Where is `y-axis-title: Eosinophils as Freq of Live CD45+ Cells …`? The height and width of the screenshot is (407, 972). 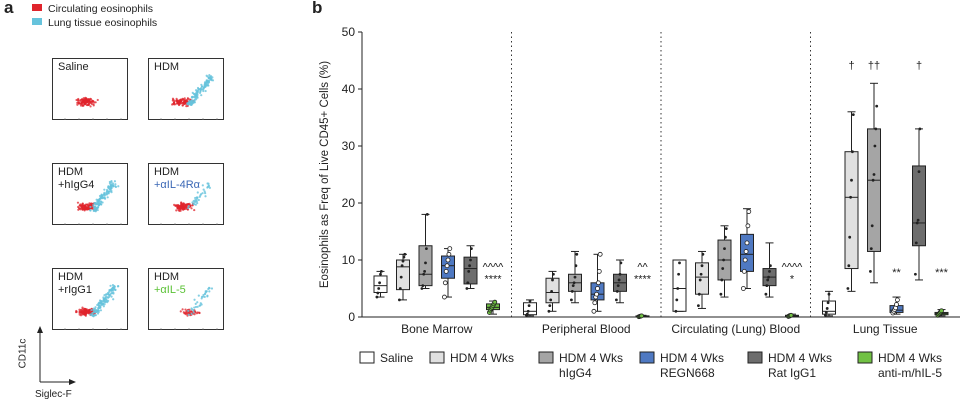
y-axis-title: Eosinophils as Freq of Live CD45+ Cells … is located at coordinates (325, 174).